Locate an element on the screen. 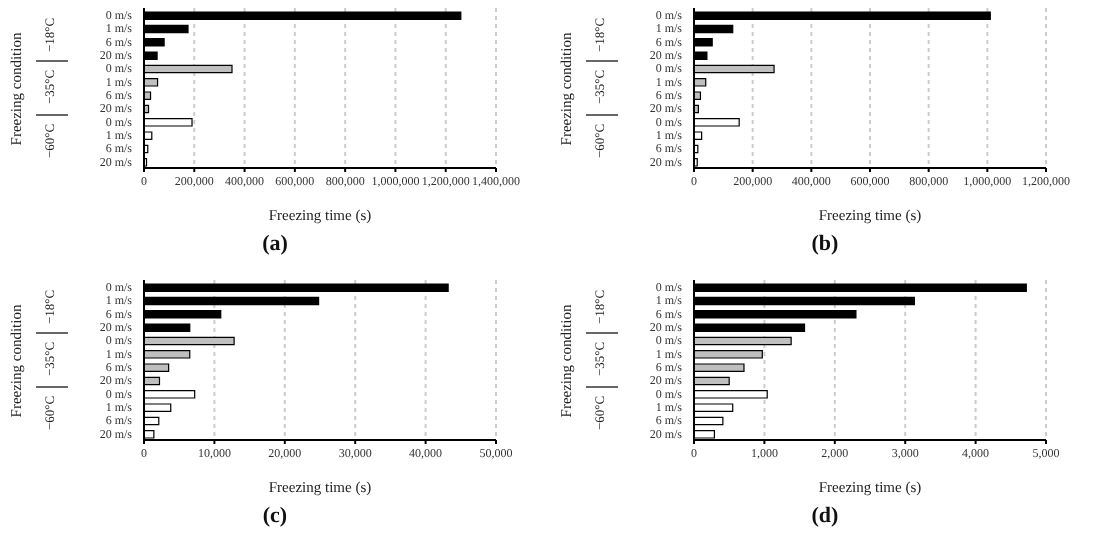 This screenshot has width=1100, height=544. text: (b) is located at coordinates (825, 244).